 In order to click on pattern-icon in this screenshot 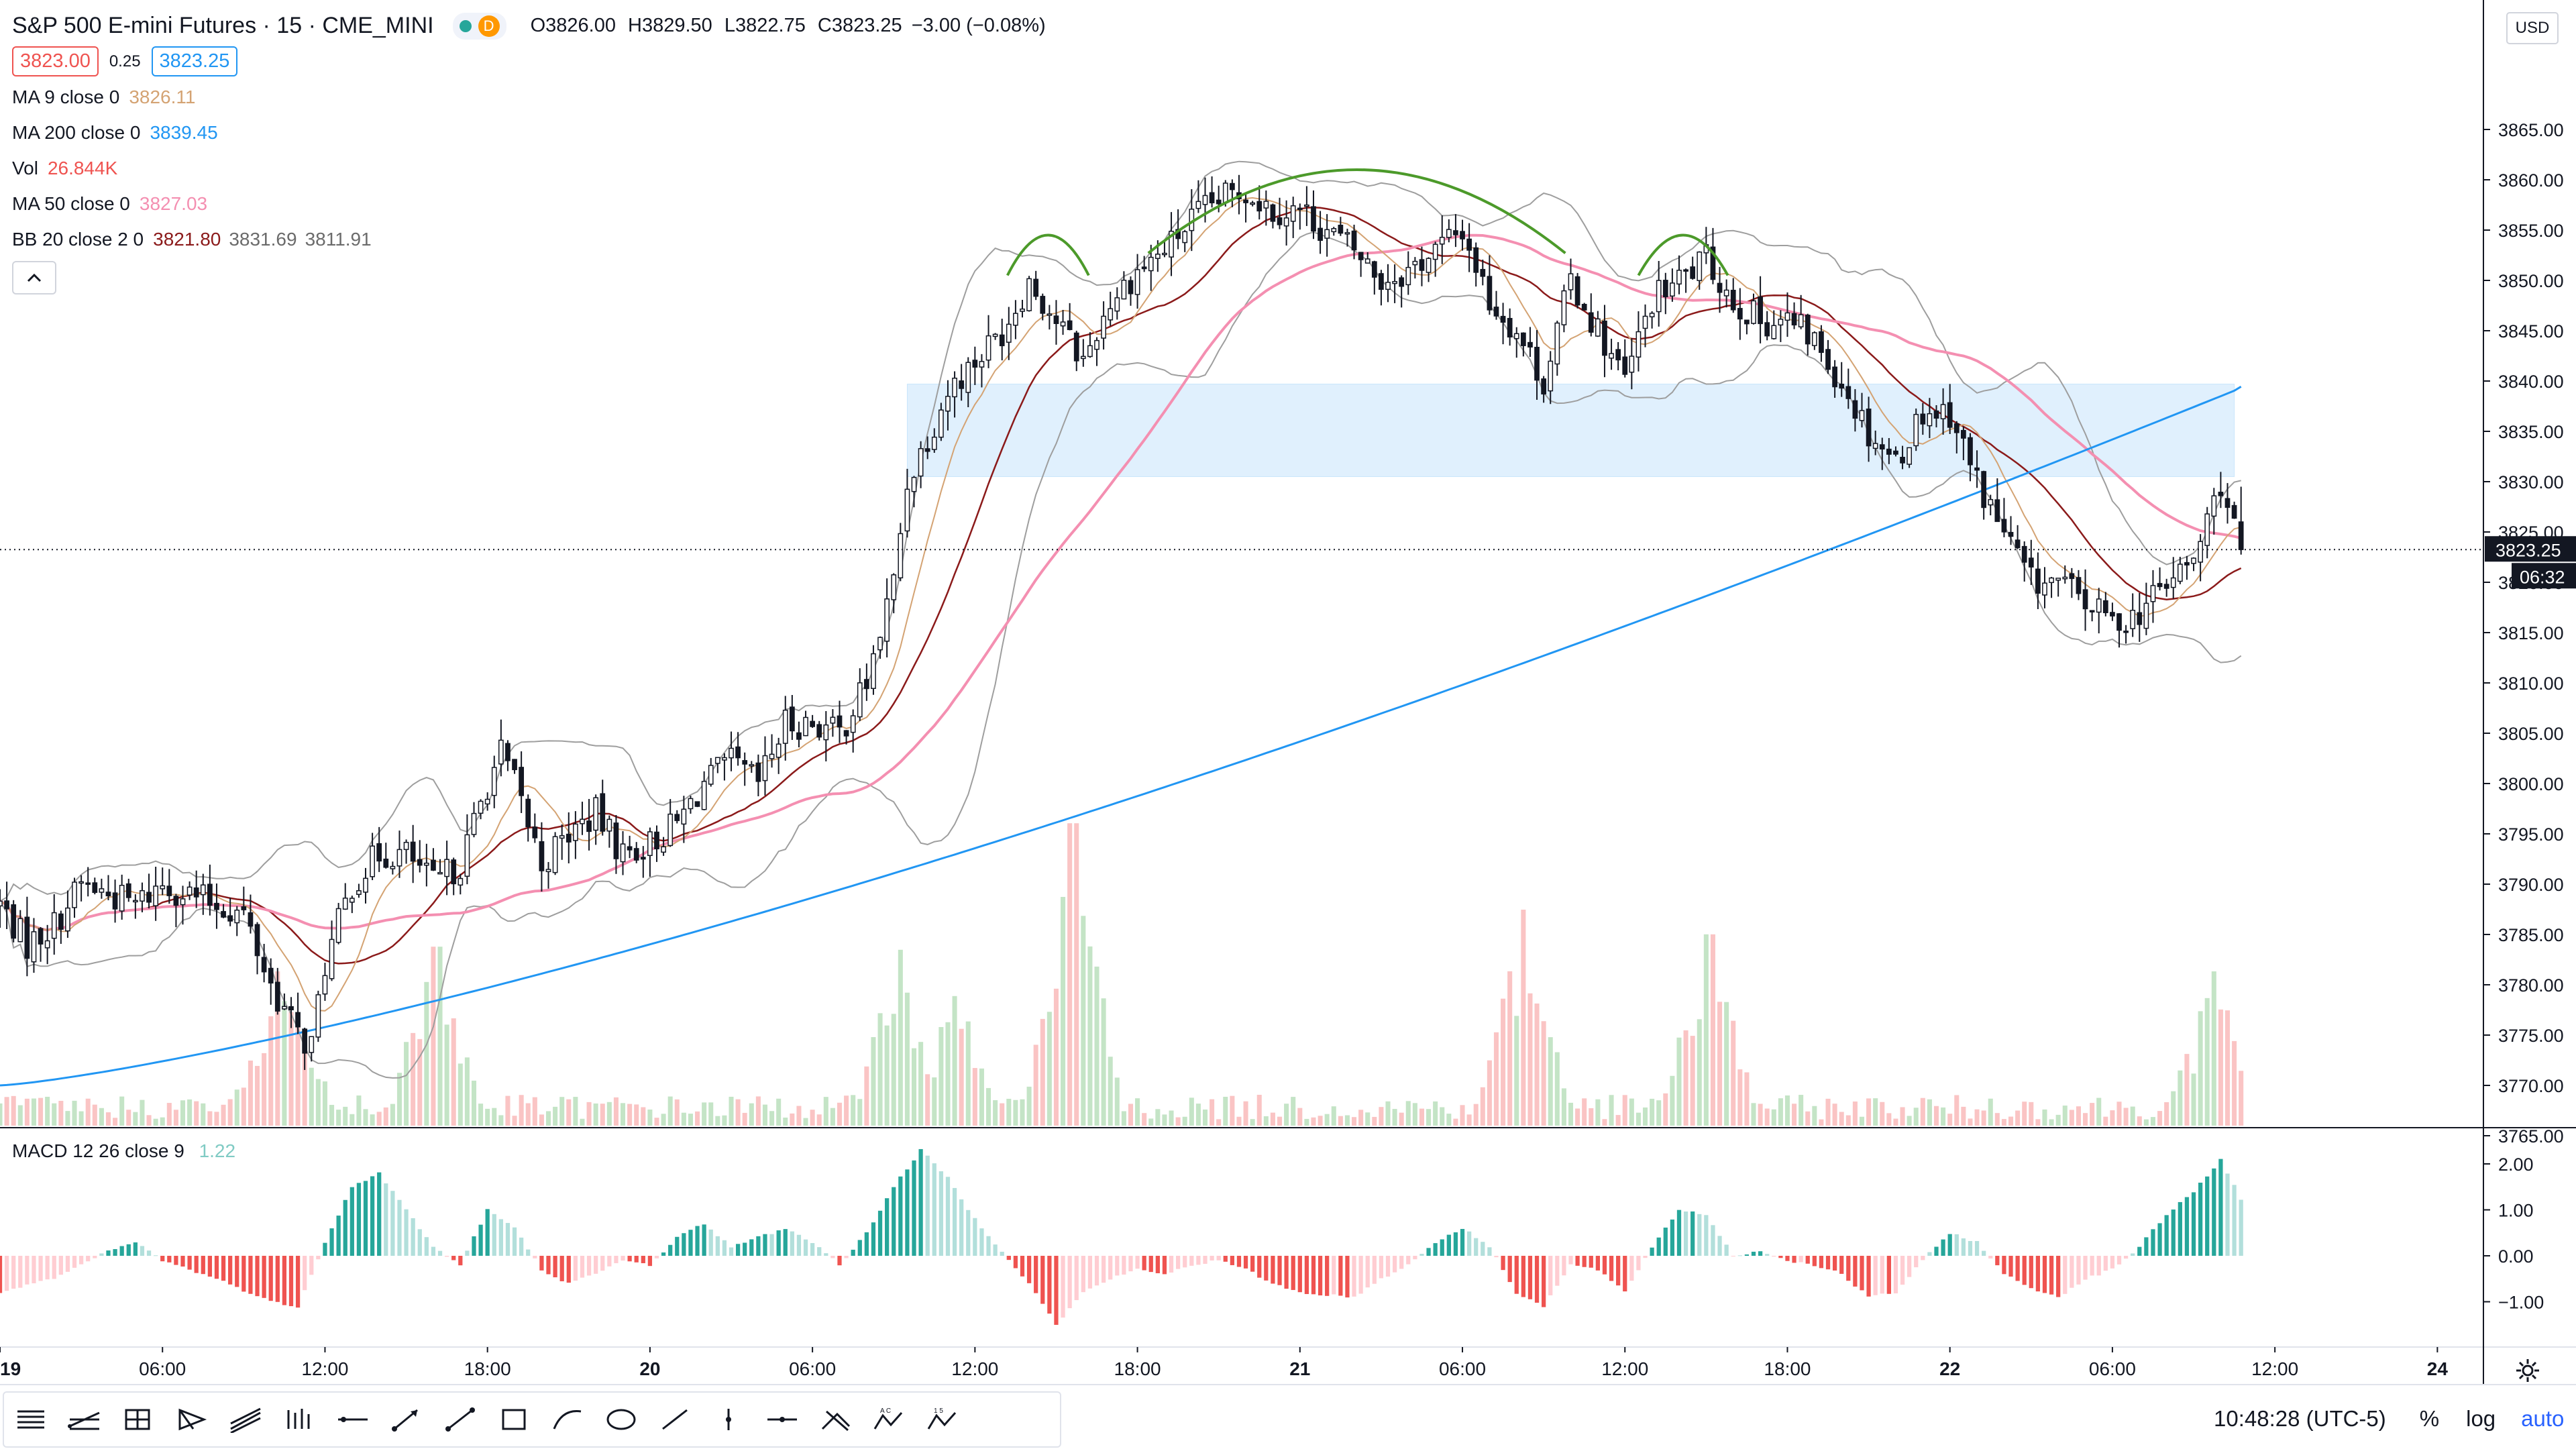, I will do `click(299, 1419)`.